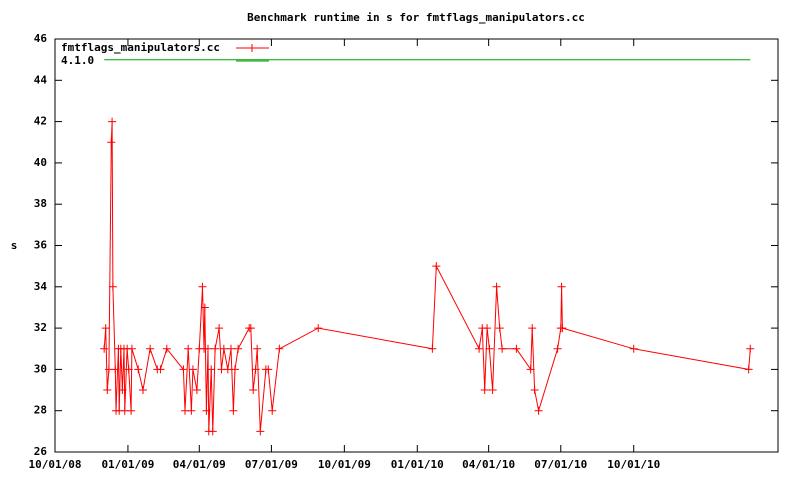  Describe the element at coordinates (41, 286) in the screenshot. I see `y-tick-label: 34` at that location.